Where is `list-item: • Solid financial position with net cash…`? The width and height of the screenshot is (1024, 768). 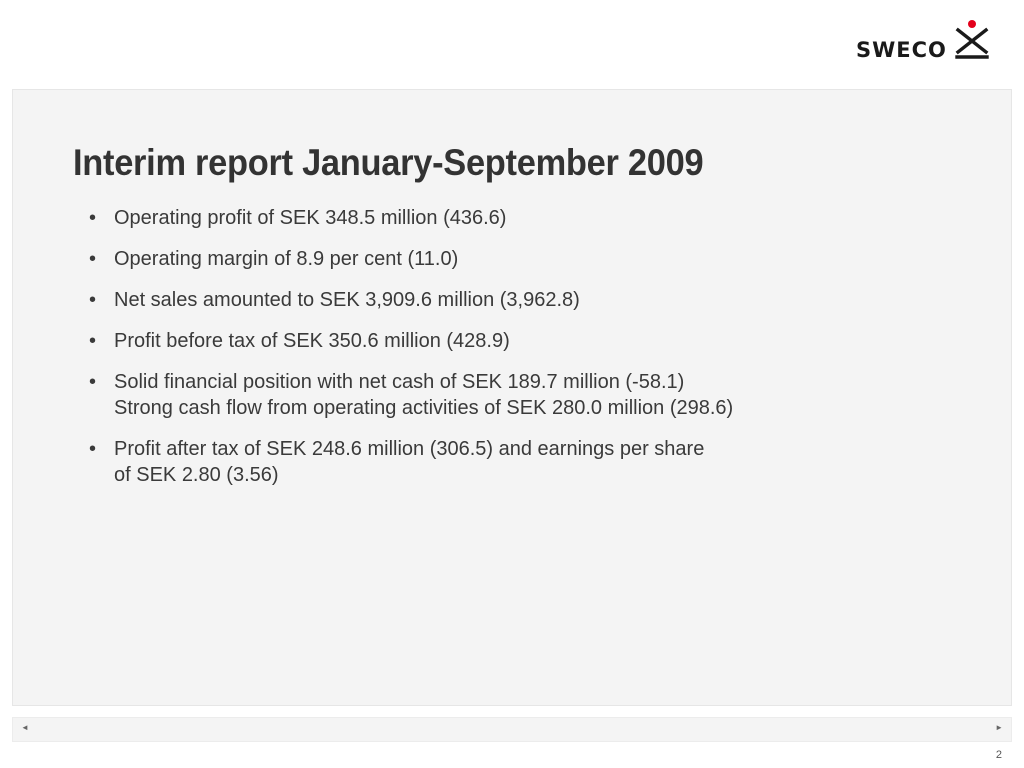
list-item: • Solid financial position with net cash… is located at coordinates (529, 395).